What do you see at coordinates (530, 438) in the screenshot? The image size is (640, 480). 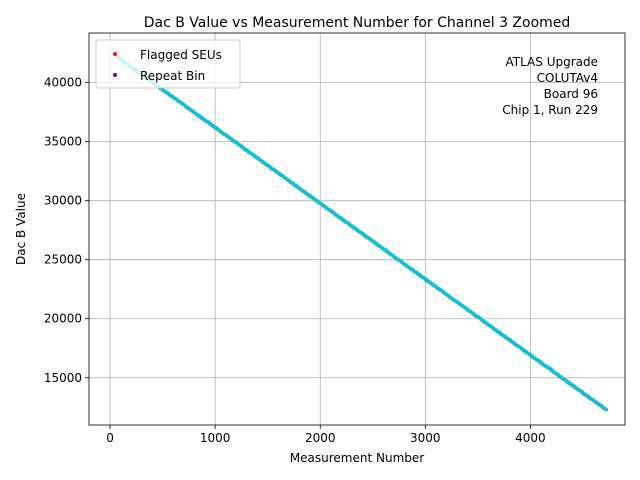 I see `x-tick-label: 4000` at bounding box center [530, 438].